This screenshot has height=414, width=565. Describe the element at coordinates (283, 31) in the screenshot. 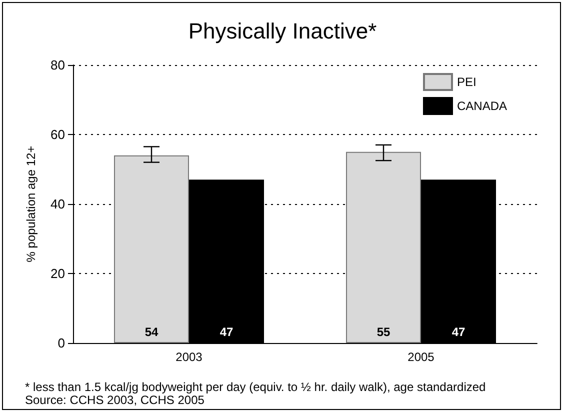

I see `chart-title: Physically Inactive*` at that location.